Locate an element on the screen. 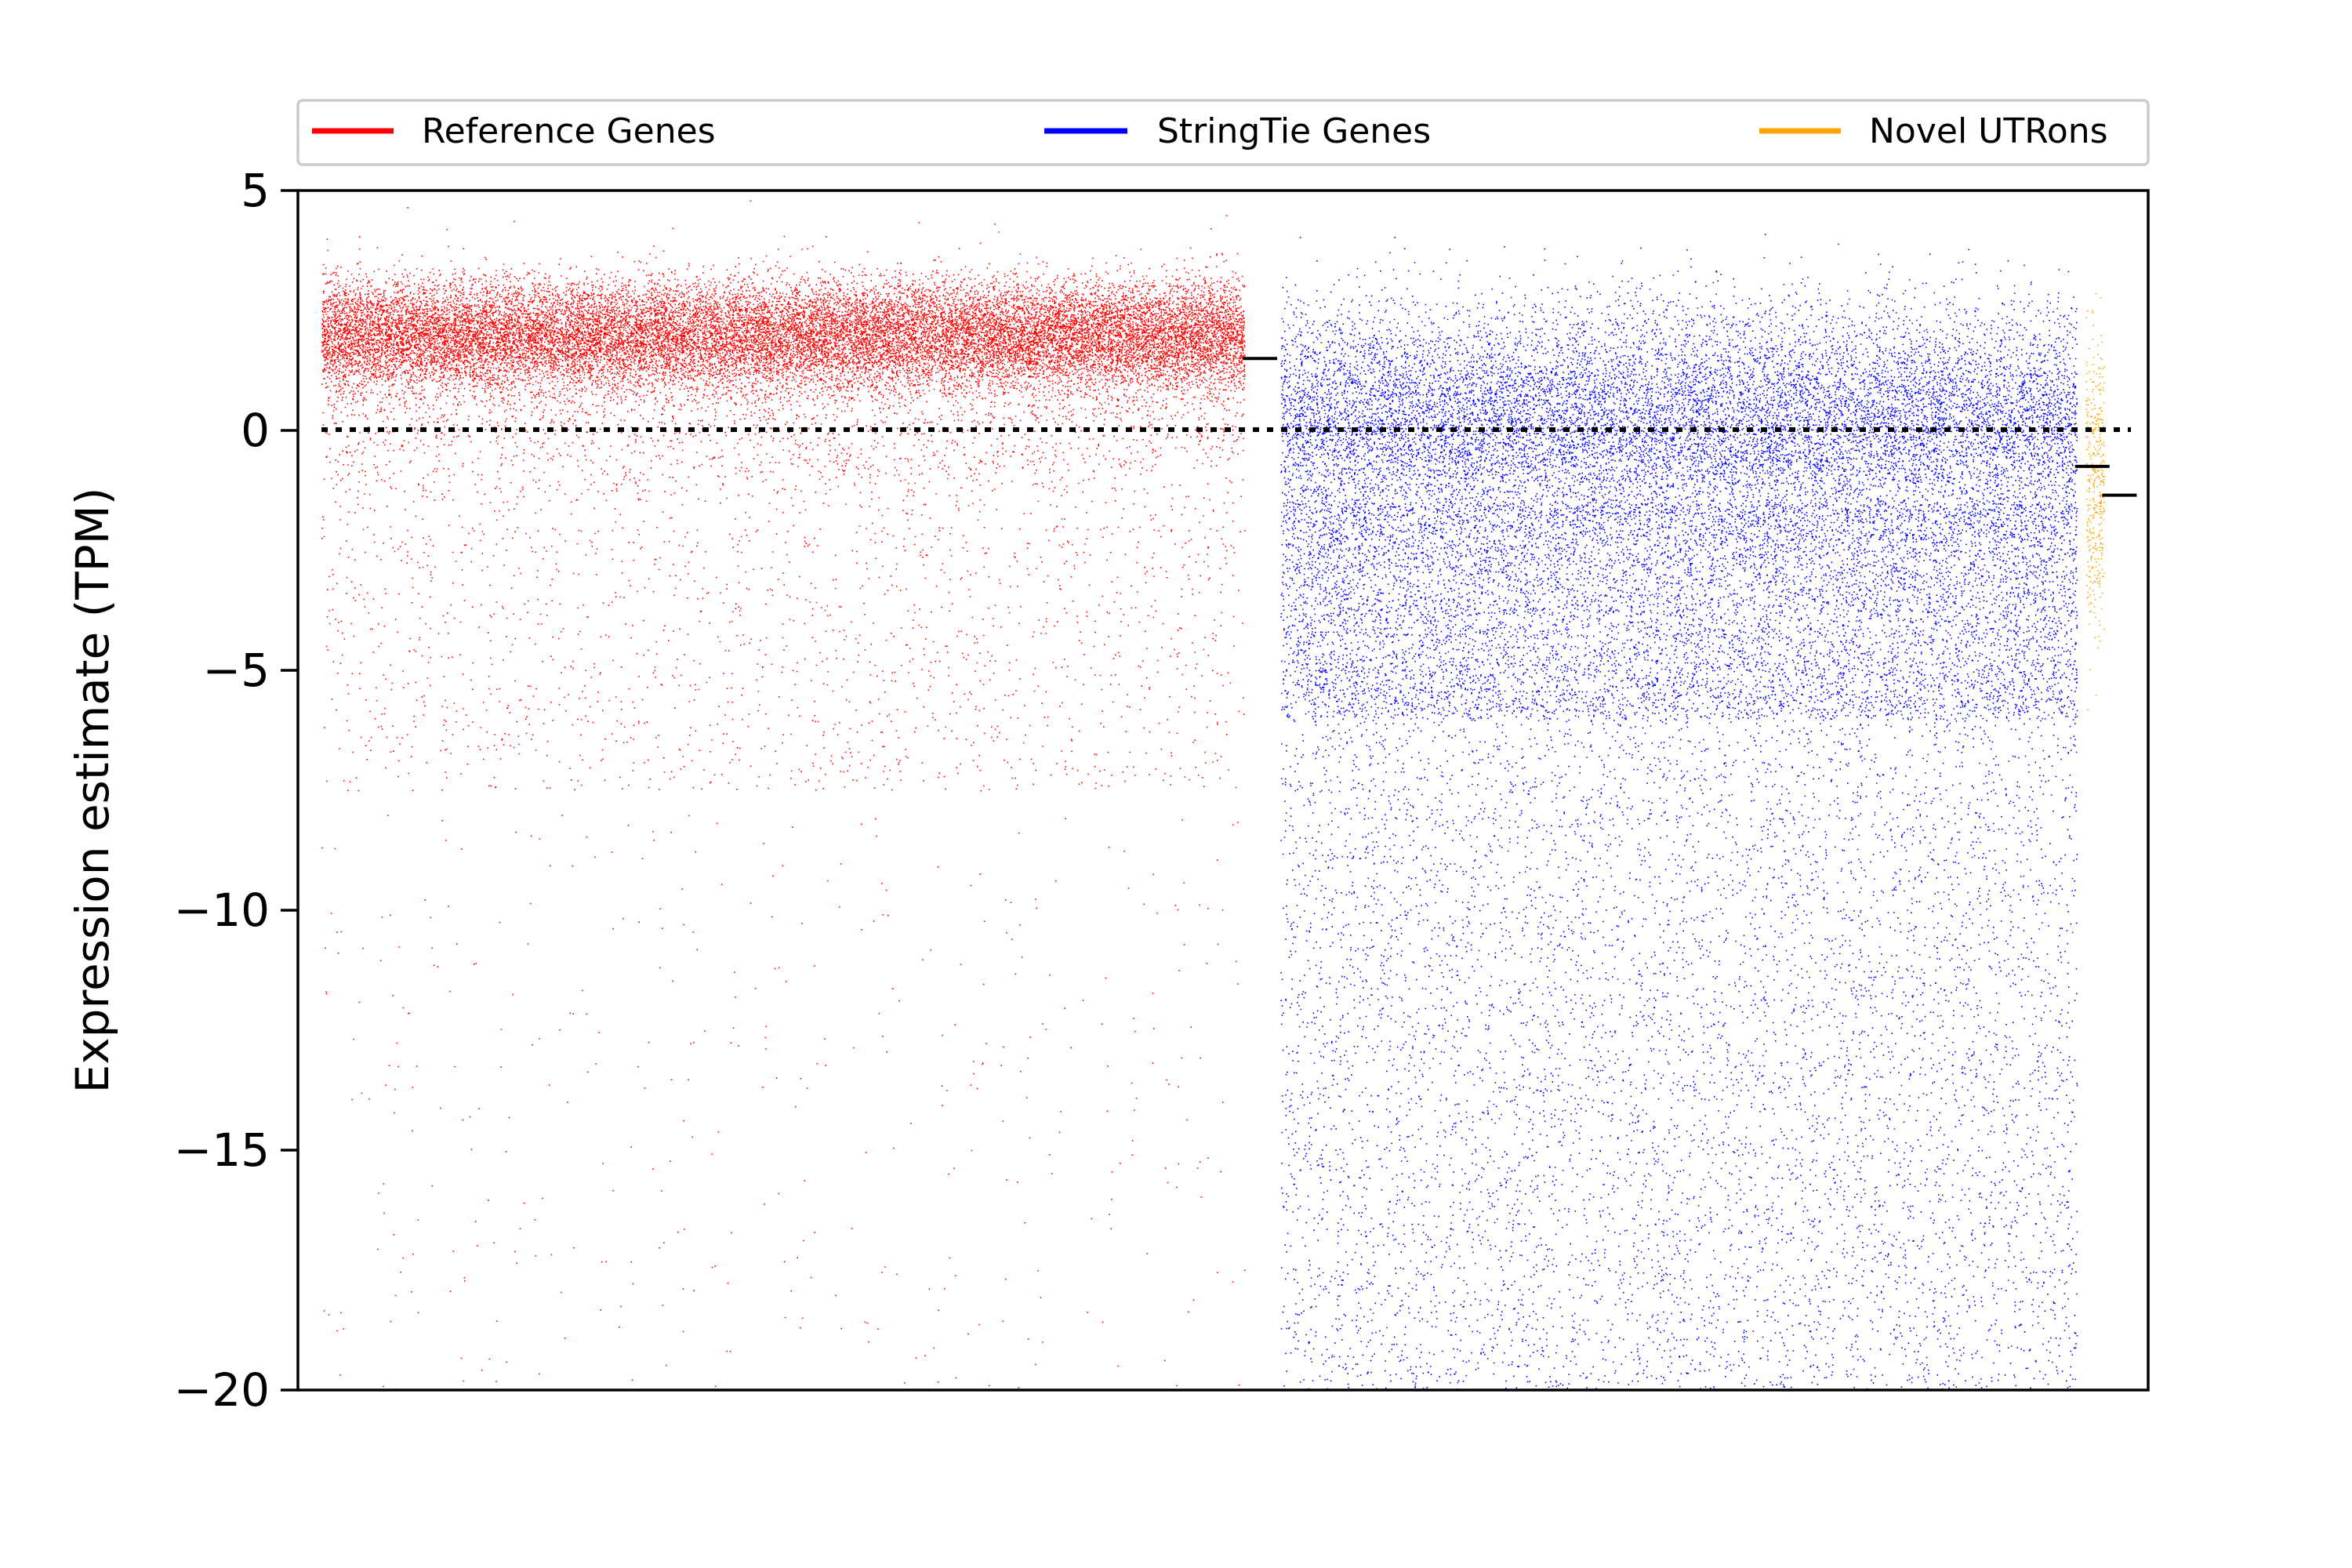 Image resolution: width=2352 pixels, height=1568 pixels. legend-item-novel-utrons: Novel UTRons is located at coordinates (1933, 131).